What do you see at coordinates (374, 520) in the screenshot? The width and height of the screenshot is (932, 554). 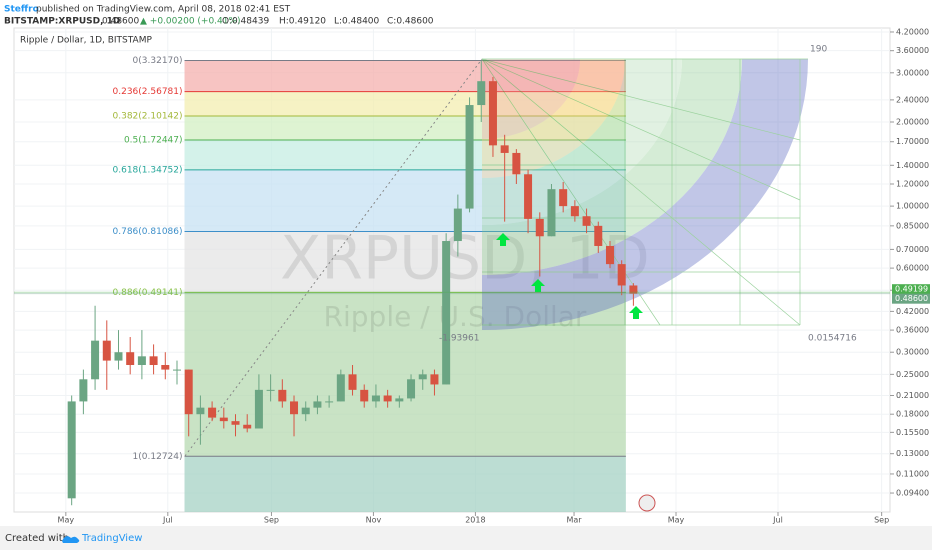 I see `x-tick-label: Nov` at bounding box center [374, 520].